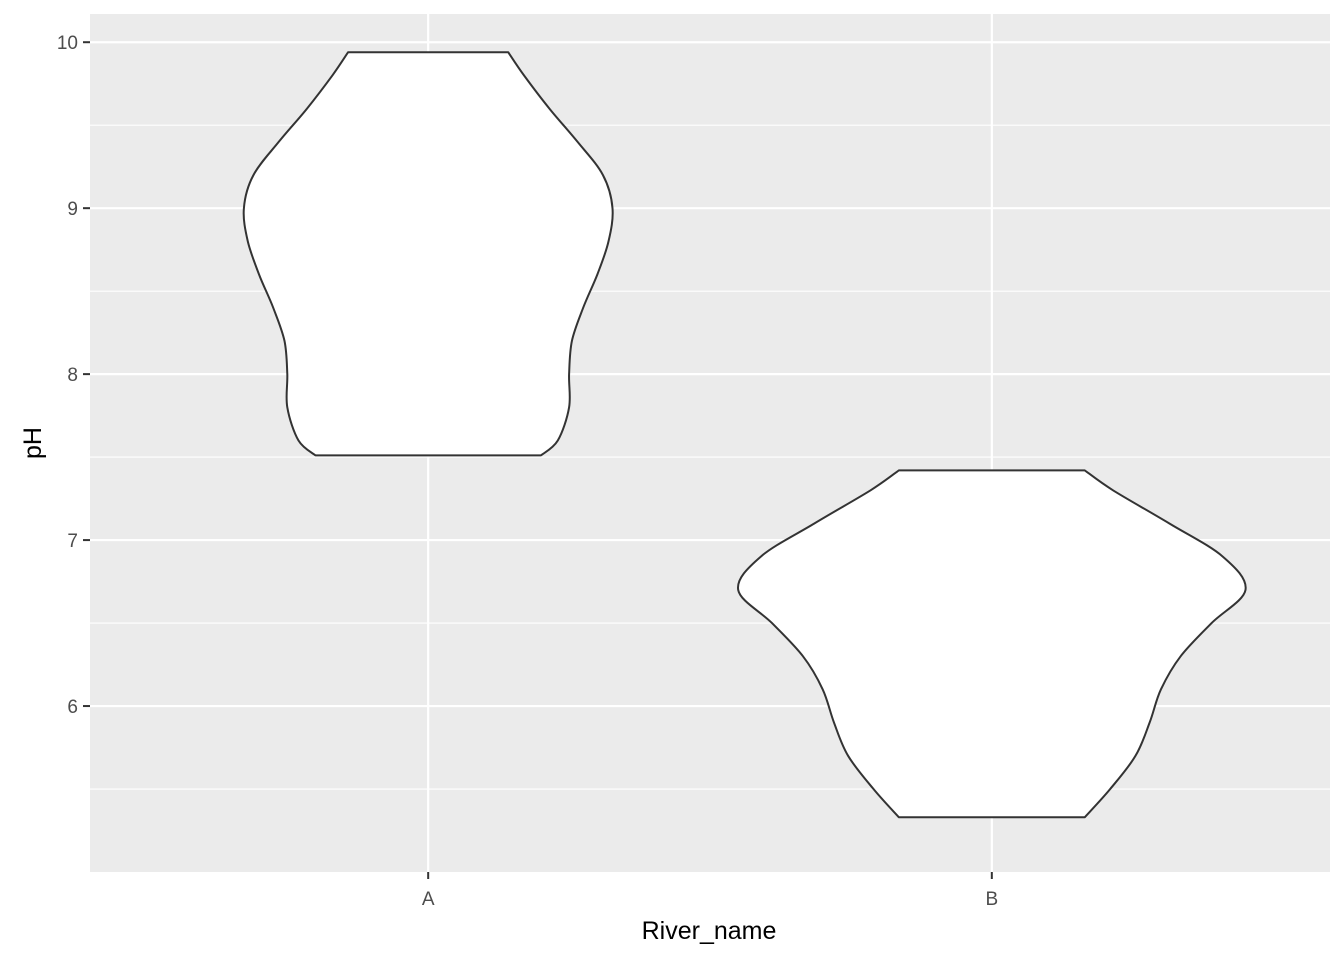  I want to click on x-tick-label: B, so click(991, 899).